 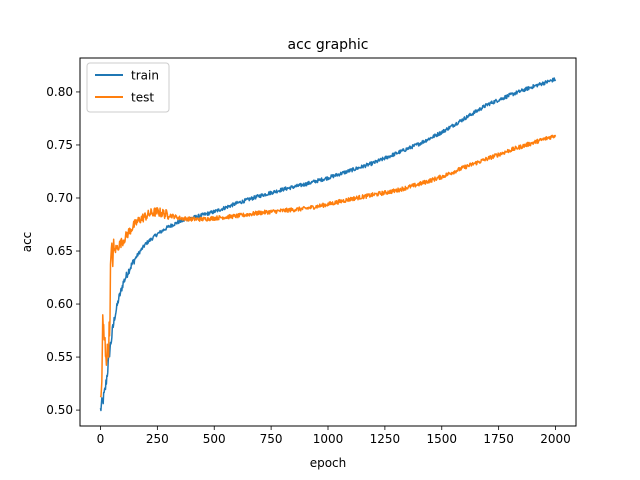 What do you see at coordinates (385, 439) in the screenshot?
I see `x-tick-label: 1250` at bounding box center [385, 439].